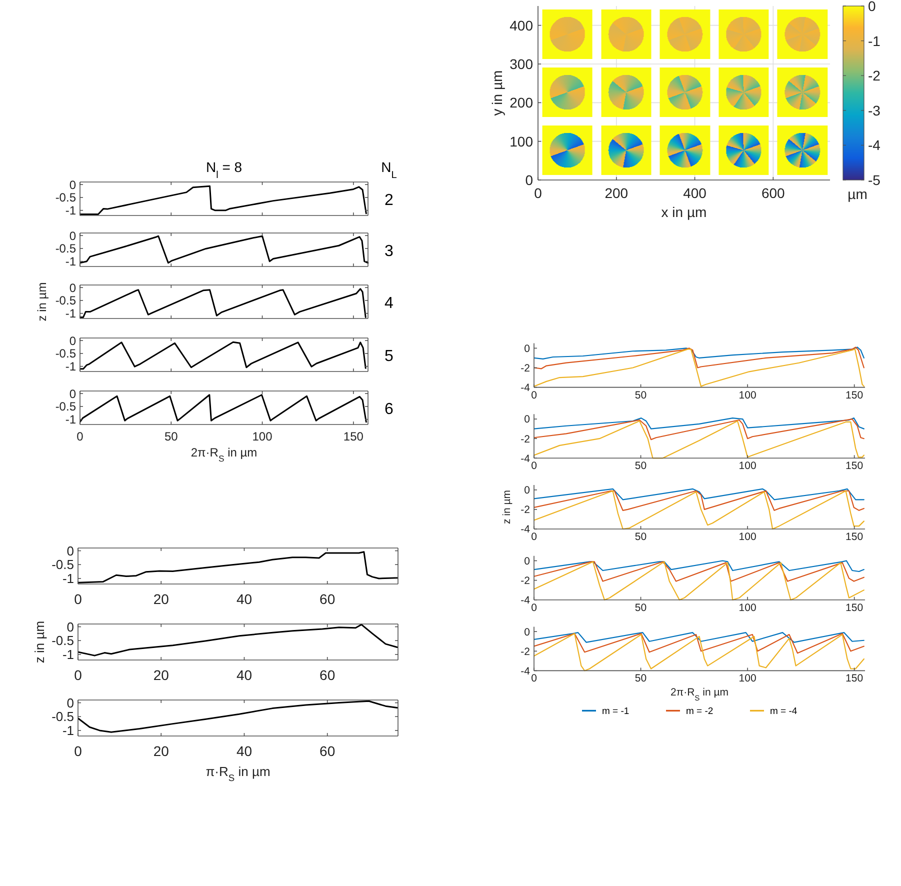 Image resolution: width=901 pixels, height=886 pixels. What do you see at coordinates (616, 712) in the screenshot?
I see `legend-label: m = -1` at bounding box center [616, 712].